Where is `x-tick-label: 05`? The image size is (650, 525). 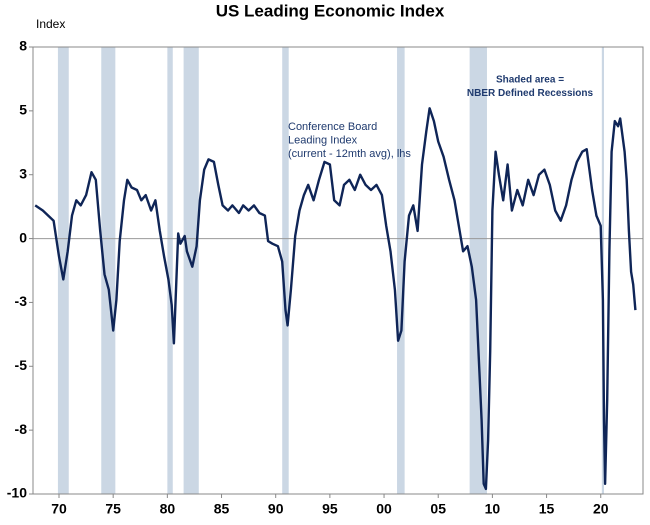 x-tick-label: 05 is located at coordinates (438, 509).